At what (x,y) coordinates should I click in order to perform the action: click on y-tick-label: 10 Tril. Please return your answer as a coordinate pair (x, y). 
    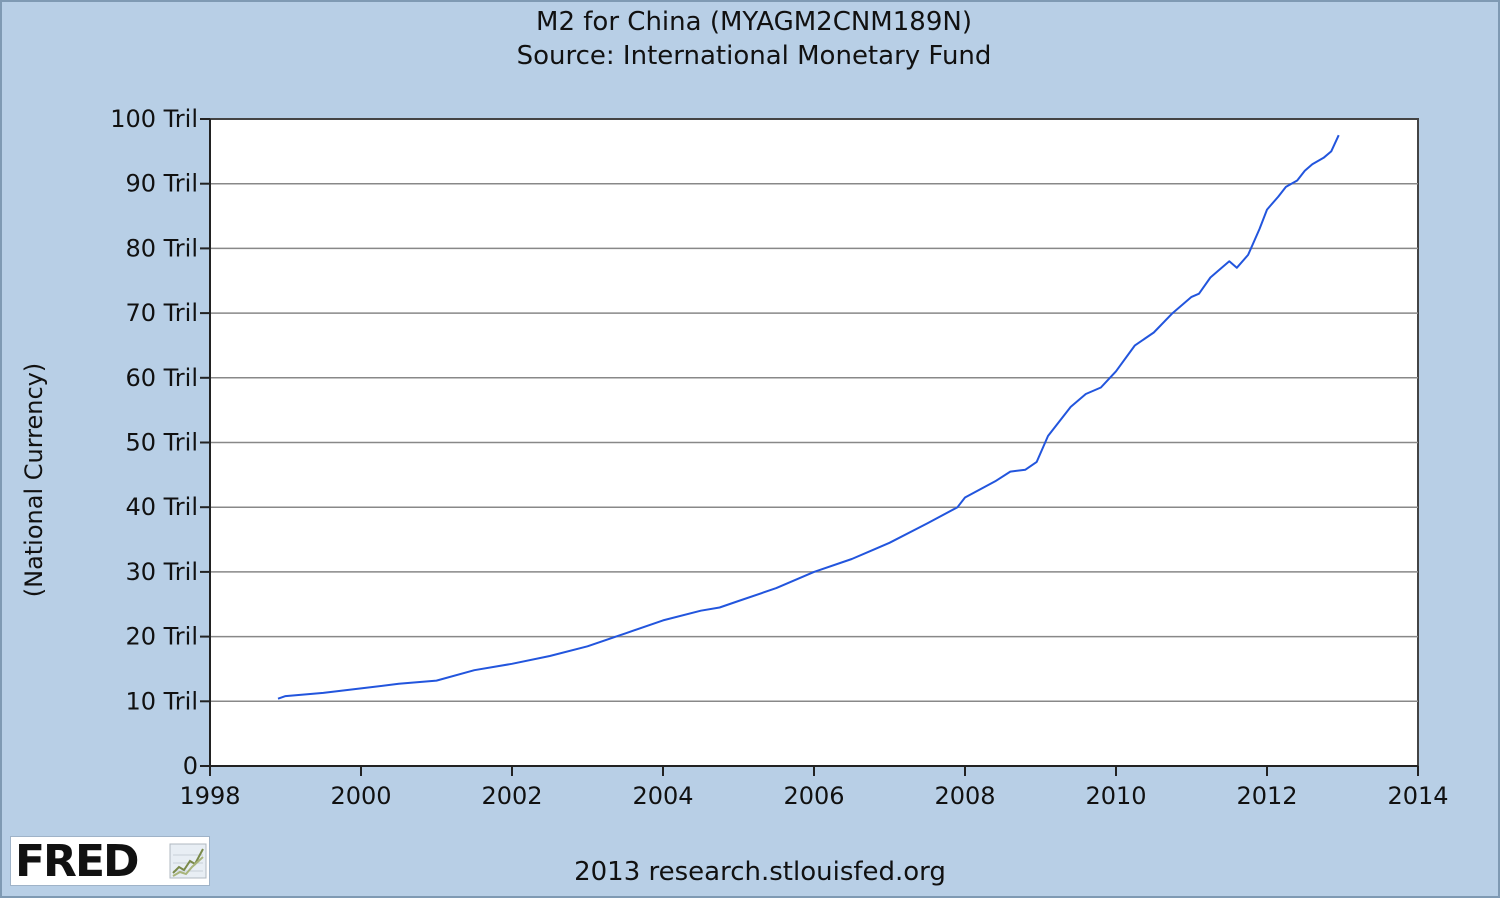
    Looking at the image, I should click on (161, 701).